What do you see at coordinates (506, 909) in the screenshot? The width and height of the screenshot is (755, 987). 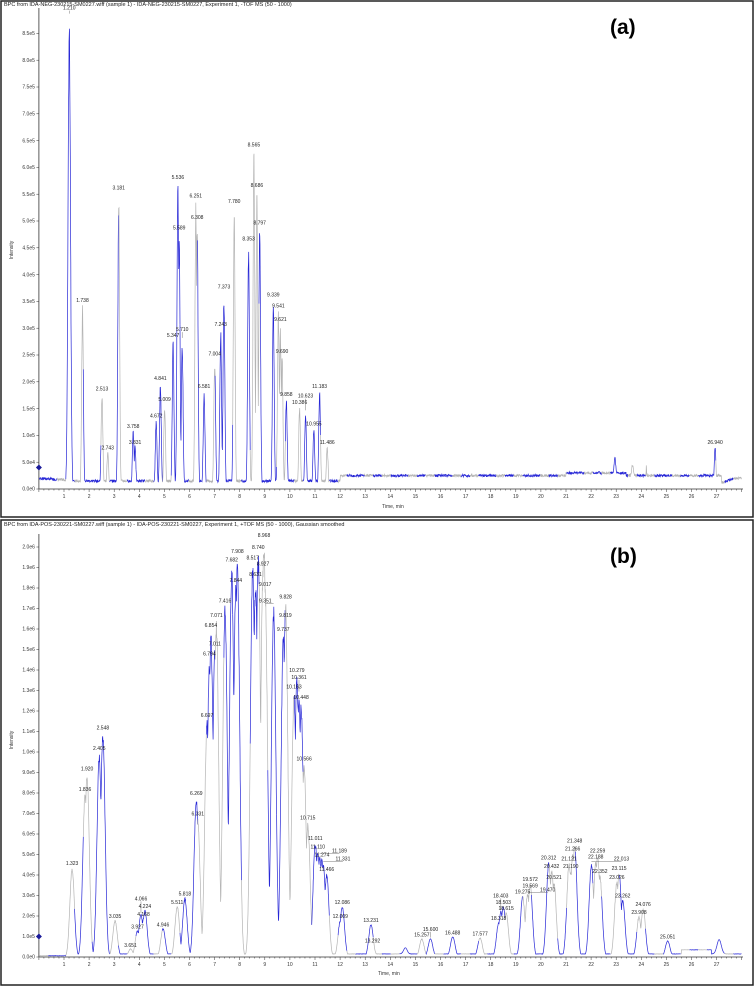 I see `peak-label: 18.615` at bounding box center [506, 909].